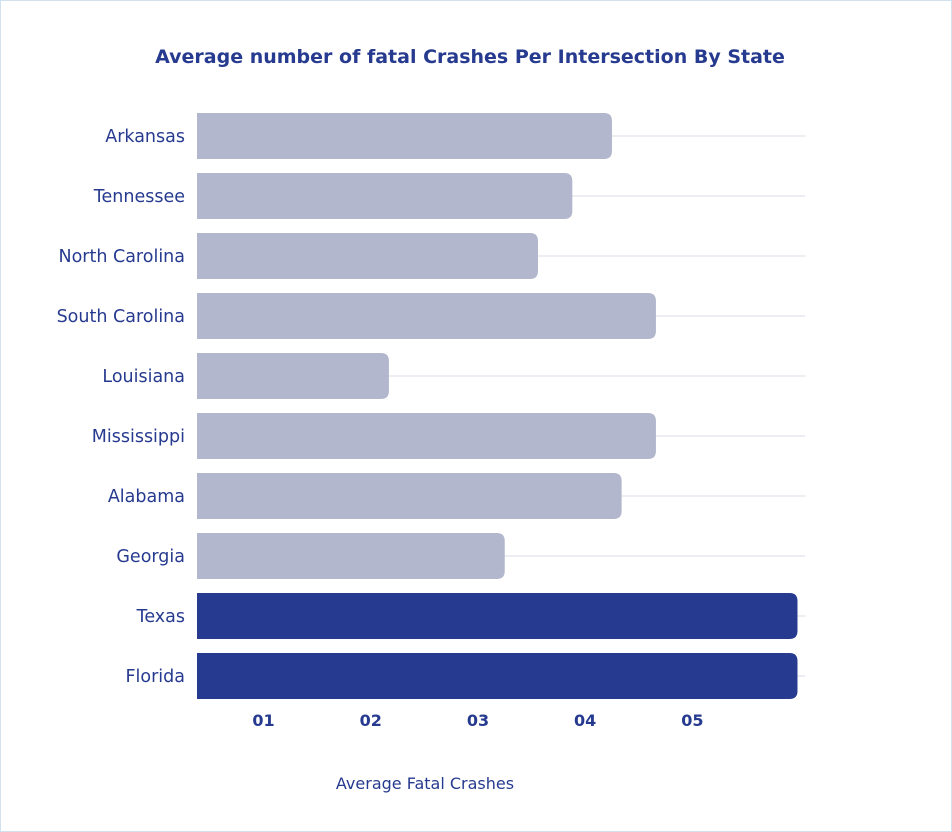  Describe the element at coordinates (121, 317) in the screenshot. I see `category-label-south-carolina: South Carolina` at that location.